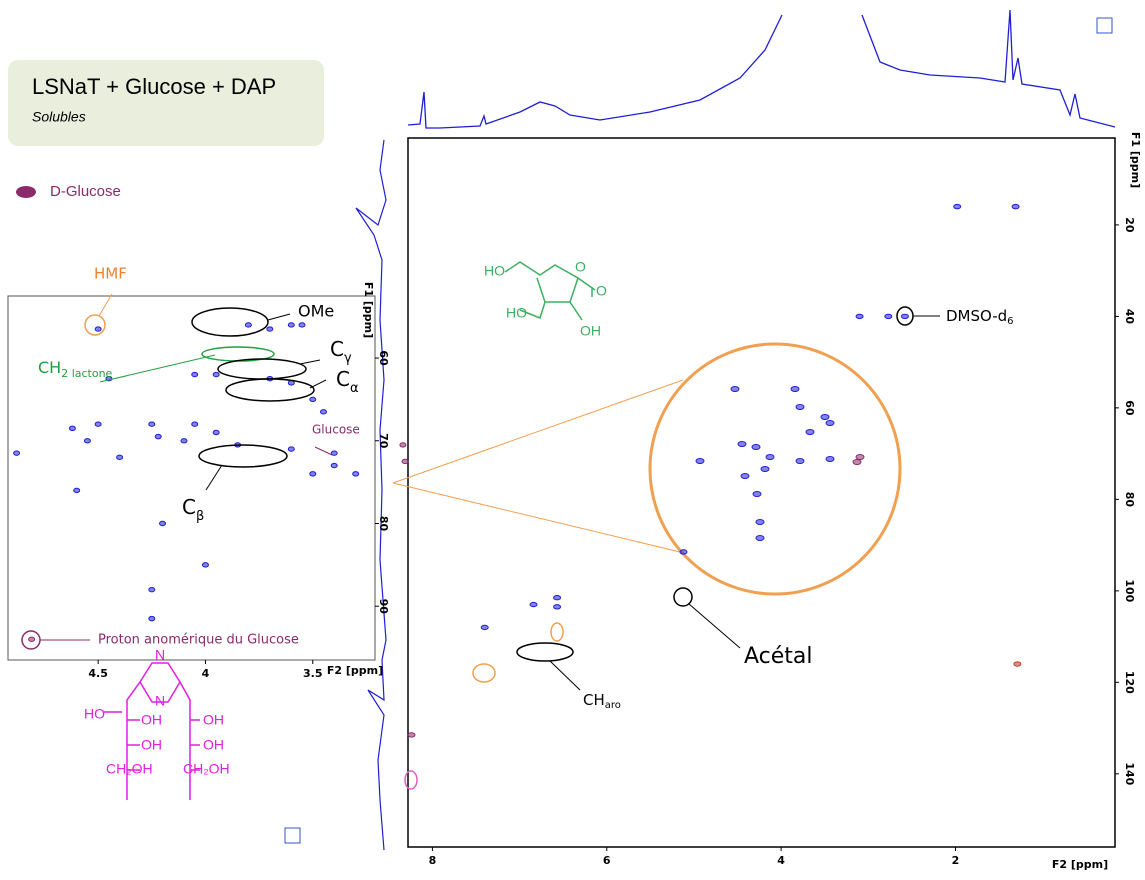 The image size is (1145, 880). I want to click on atom: CH₂OH, so click(129, 769).